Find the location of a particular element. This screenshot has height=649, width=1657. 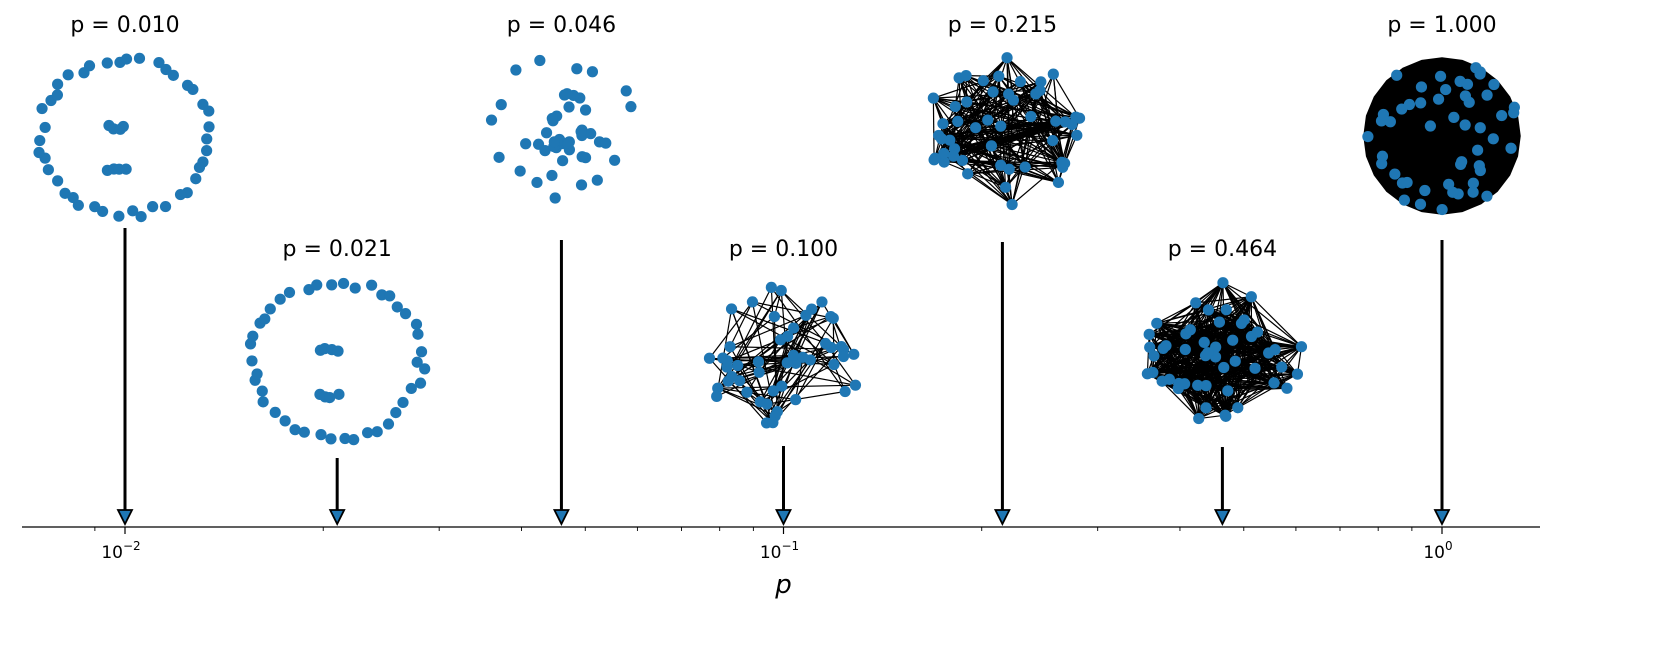

graph-title: p = 0.010 is located at coordinates (124, 25).